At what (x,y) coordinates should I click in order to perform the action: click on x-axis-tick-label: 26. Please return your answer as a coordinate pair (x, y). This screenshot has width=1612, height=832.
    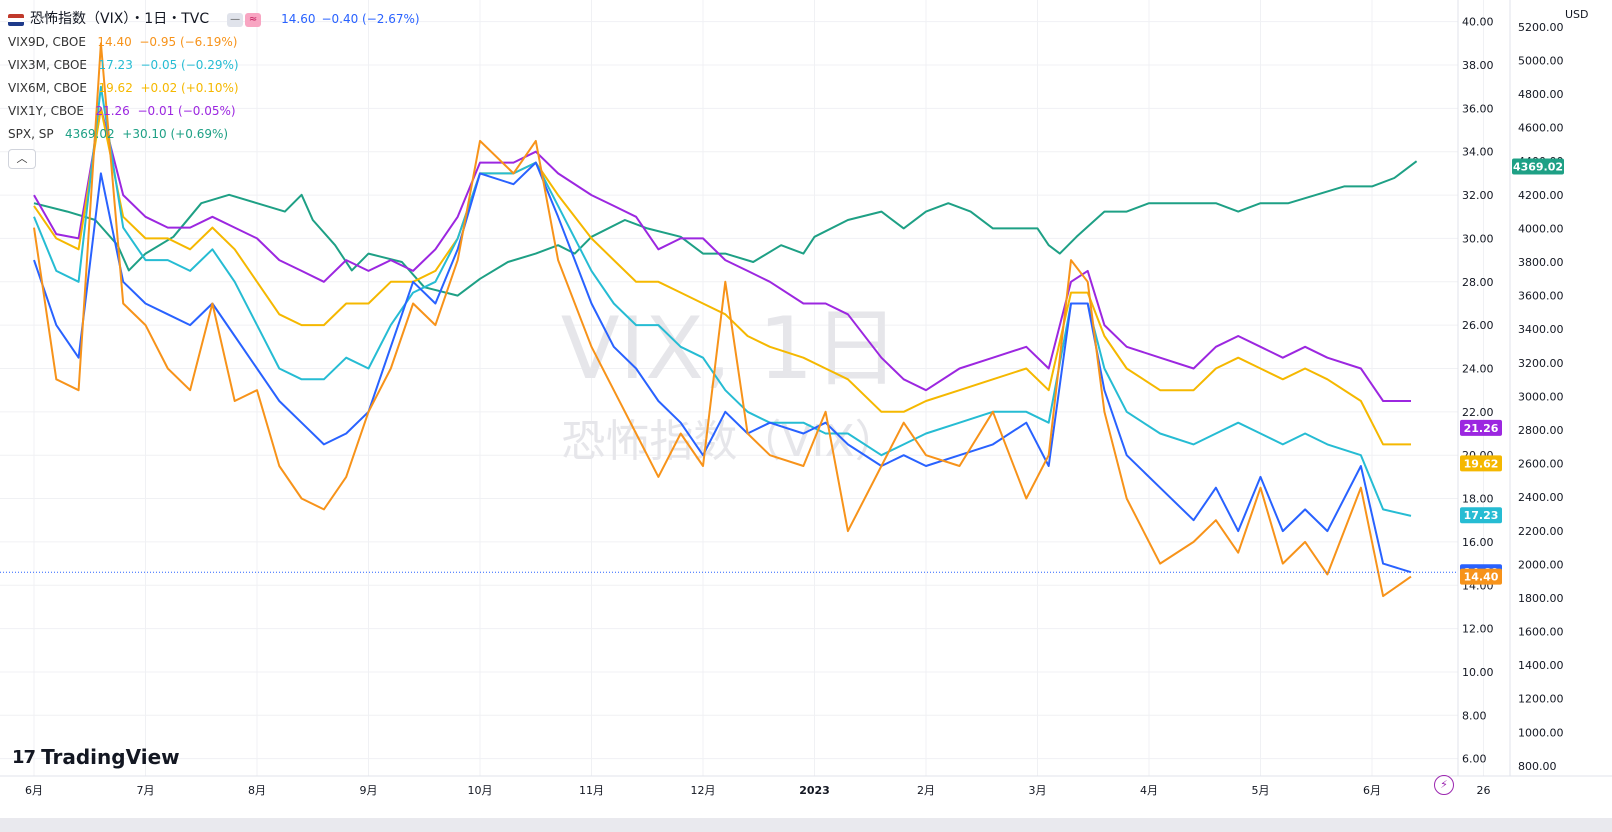
    Looking at the image, I should click on (1484, 790).